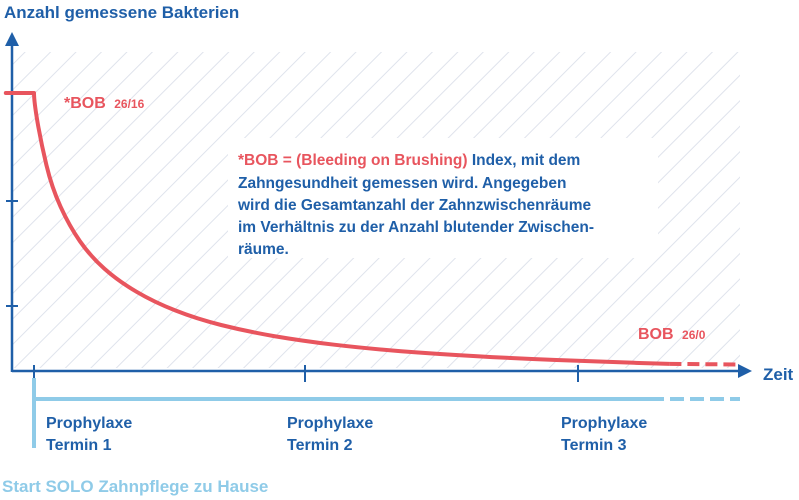 The image size is (799, 500). Describe the element at coordinates (672, 334) in the screenshot. I see `bob-end-label: BOB 26/0` at that location.